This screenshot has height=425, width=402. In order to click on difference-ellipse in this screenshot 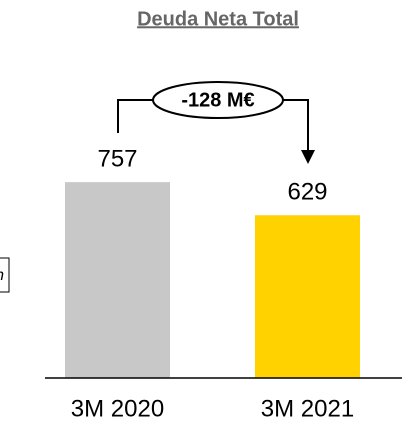, I will do `click(218, 100)`.